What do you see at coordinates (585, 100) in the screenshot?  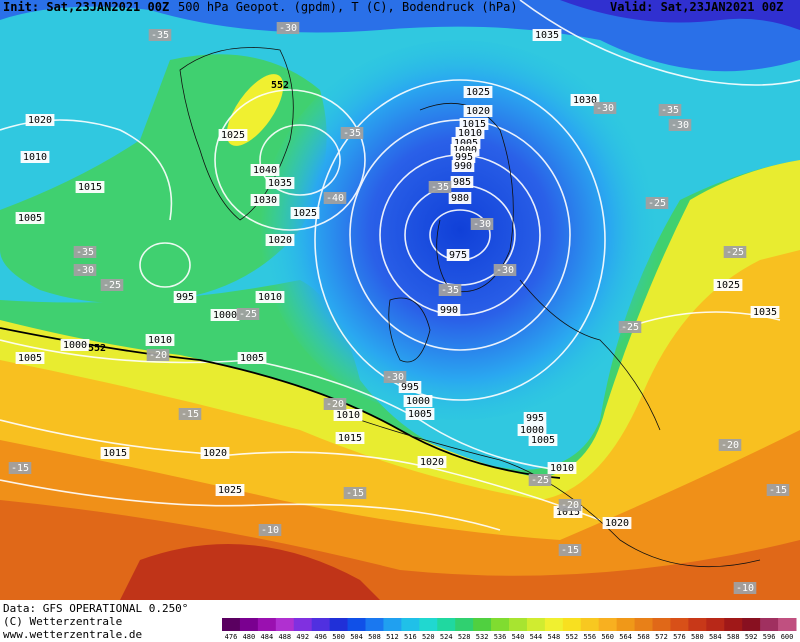 I see `isobar-label: 1030` at bounding box center [585, 100].